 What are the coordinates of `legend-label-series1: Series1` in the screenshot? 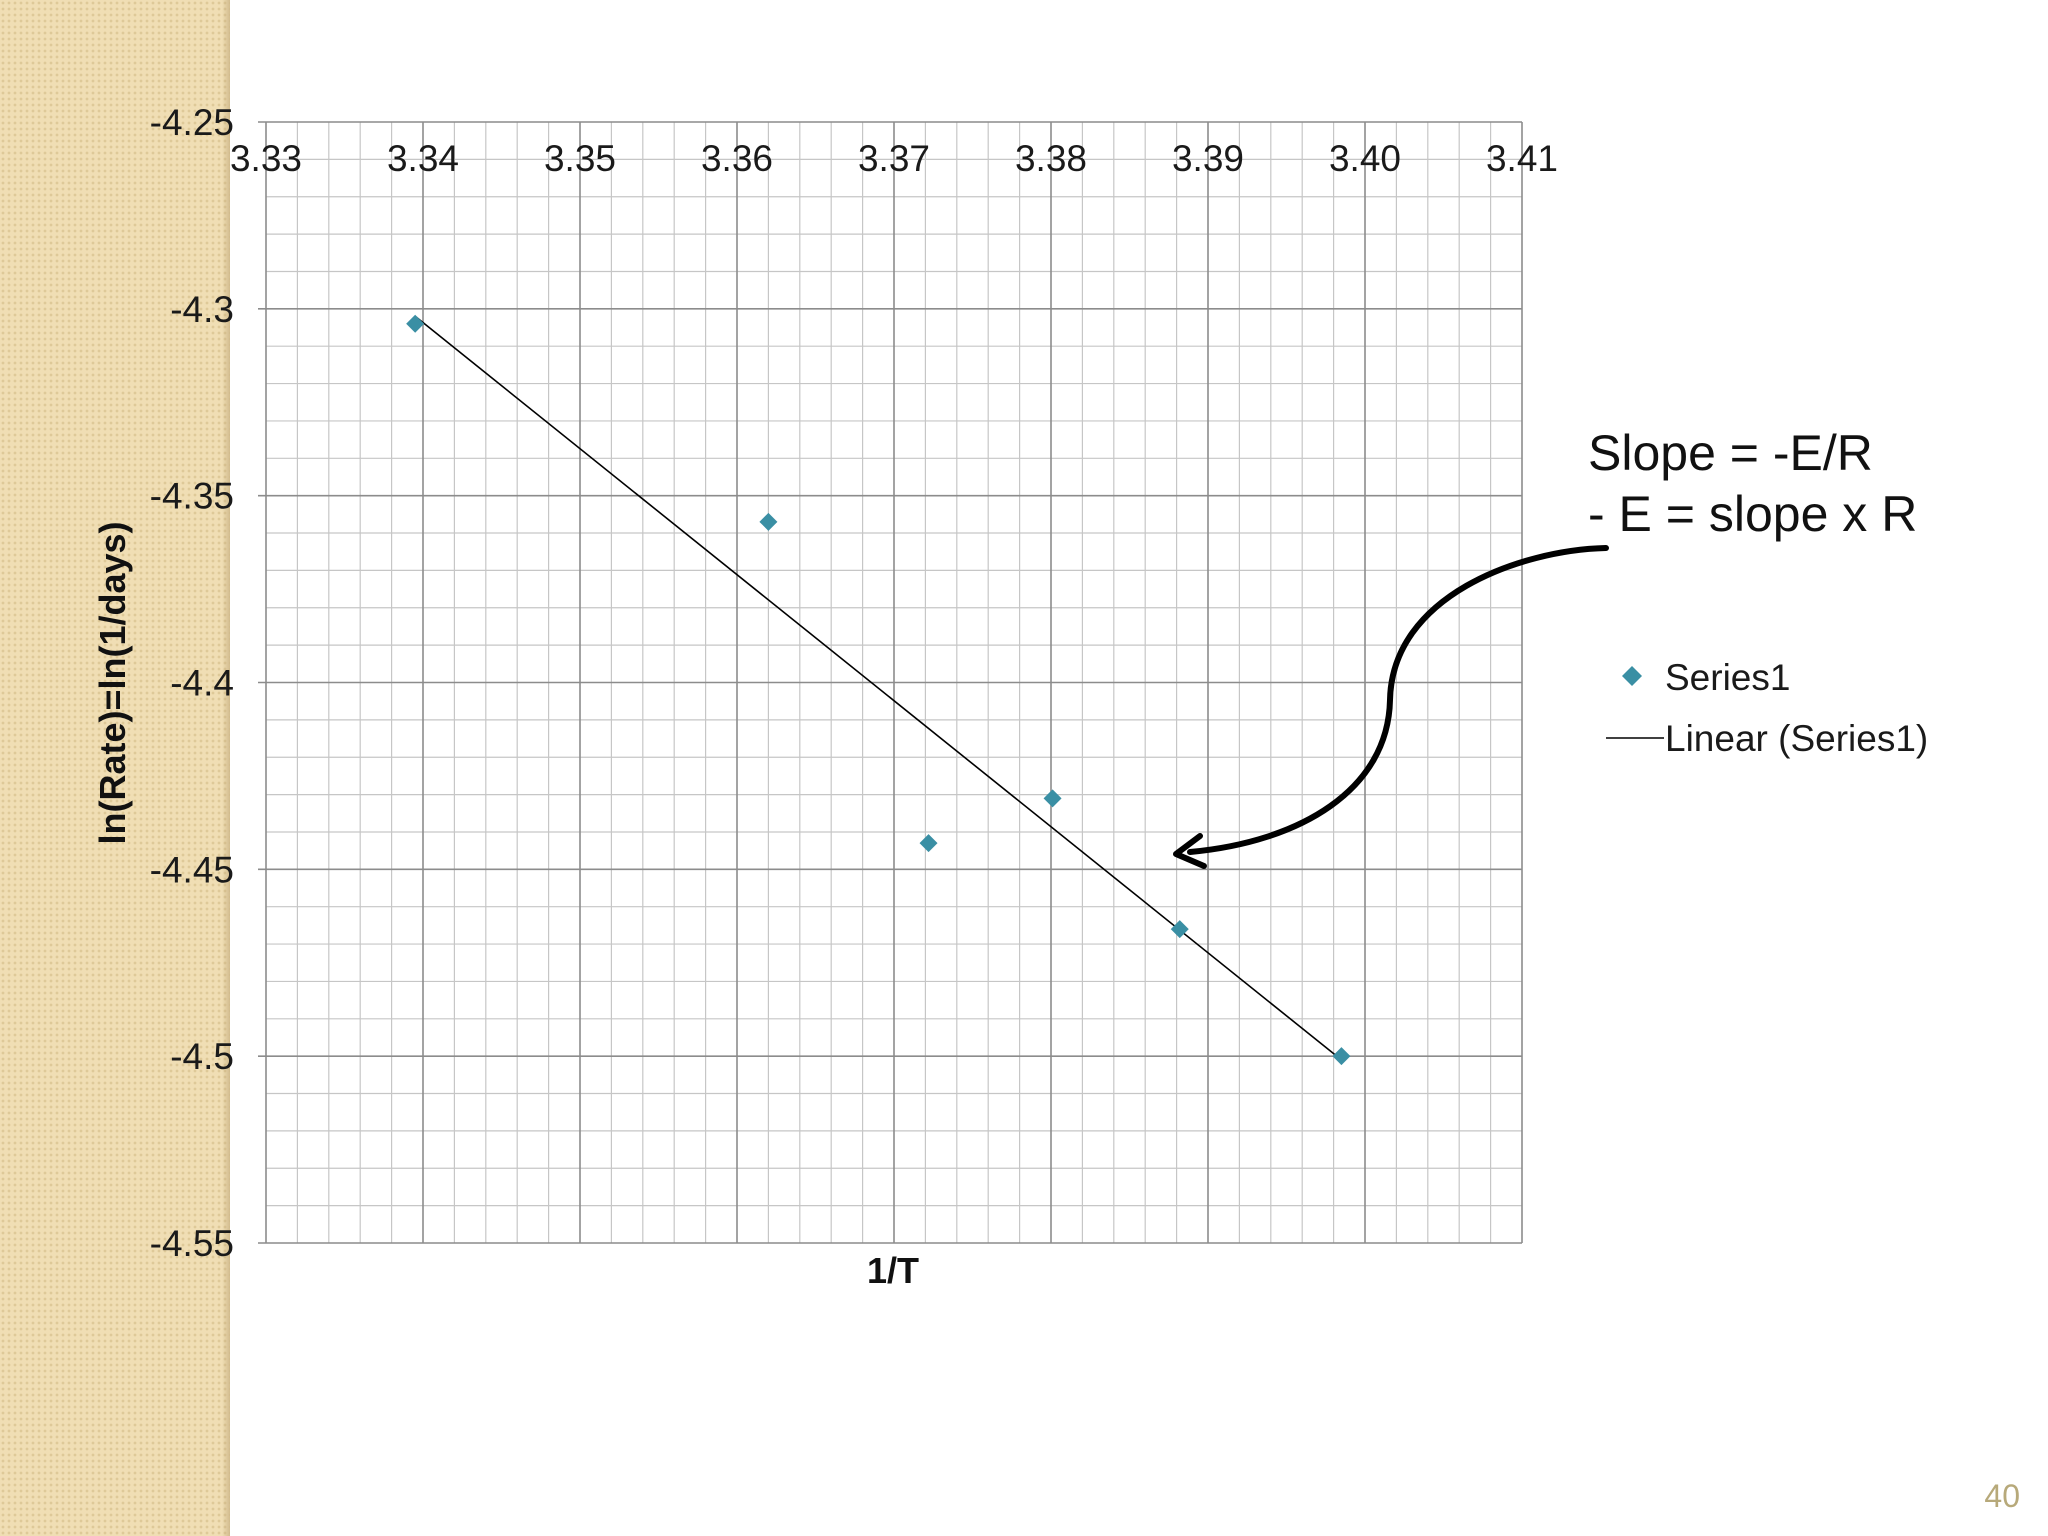 It's located at (1727, 677).